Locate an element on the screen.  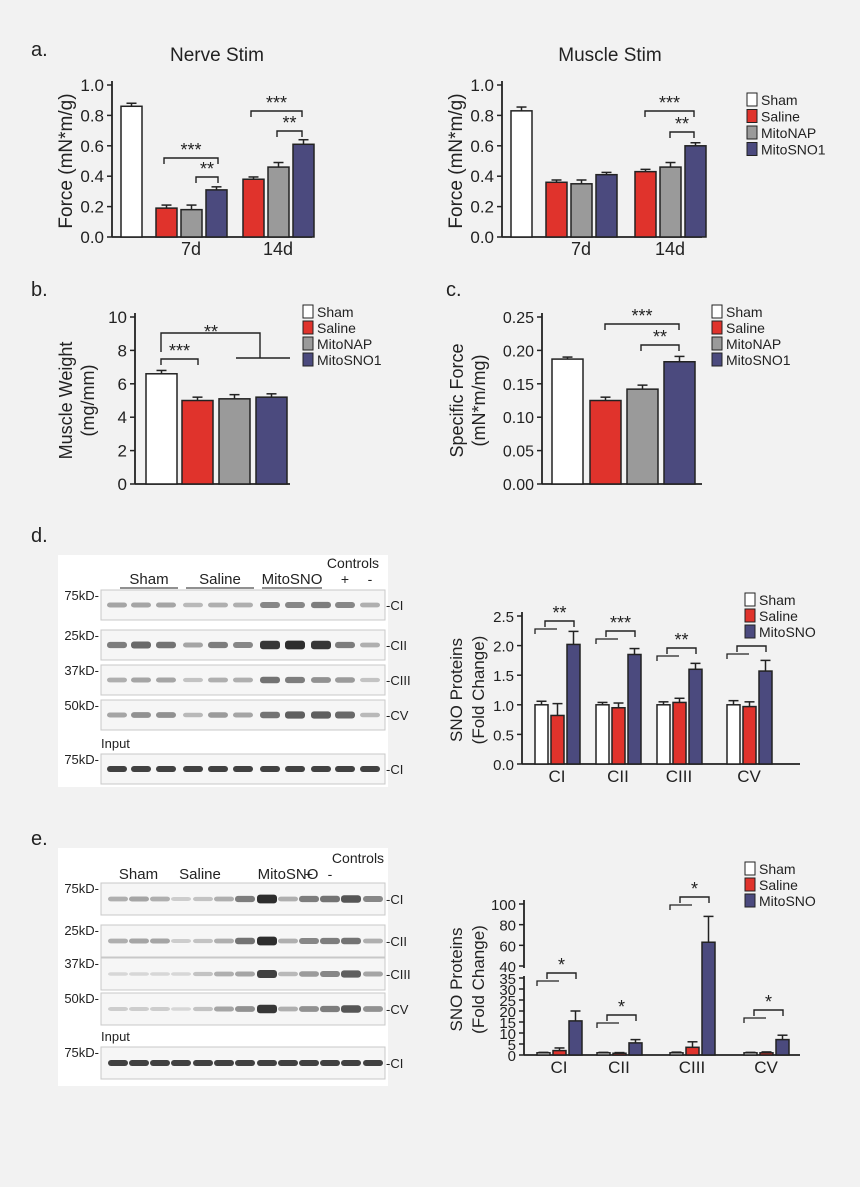
y-axis-label: Specific Force (mN*m/mg) is located at coordinates (468, 400).